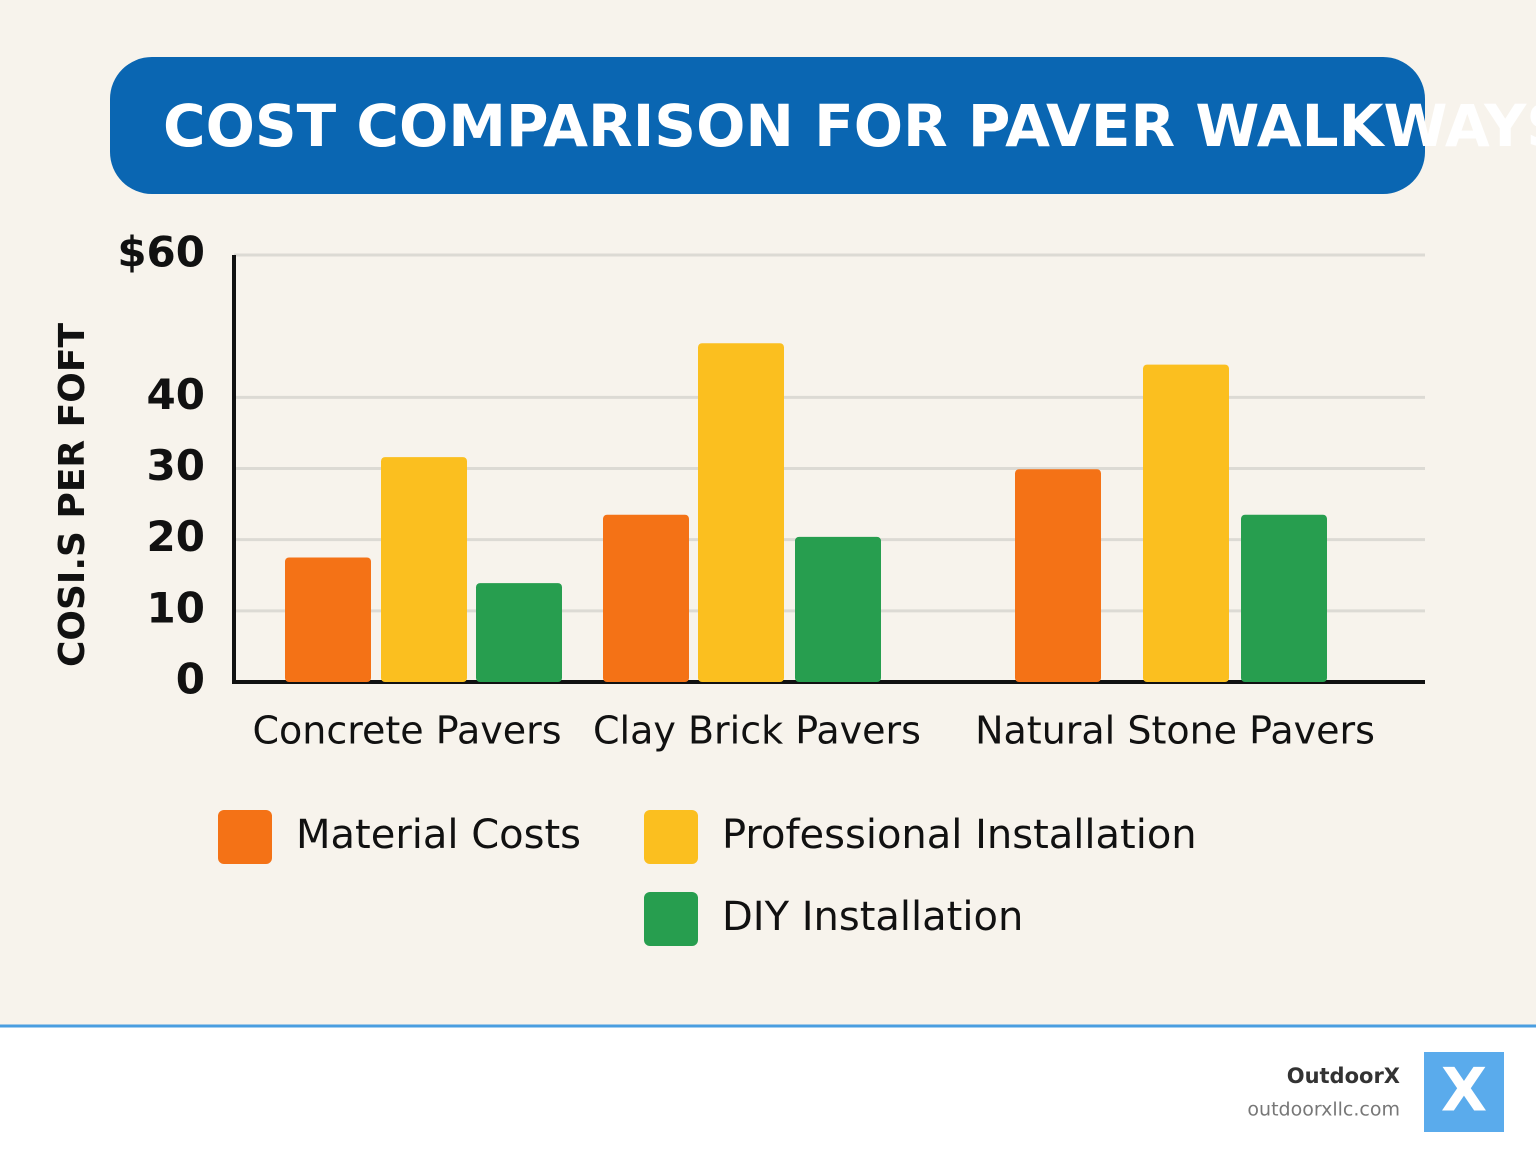  I want to click on logo-text: X, so click(1464, 1091).